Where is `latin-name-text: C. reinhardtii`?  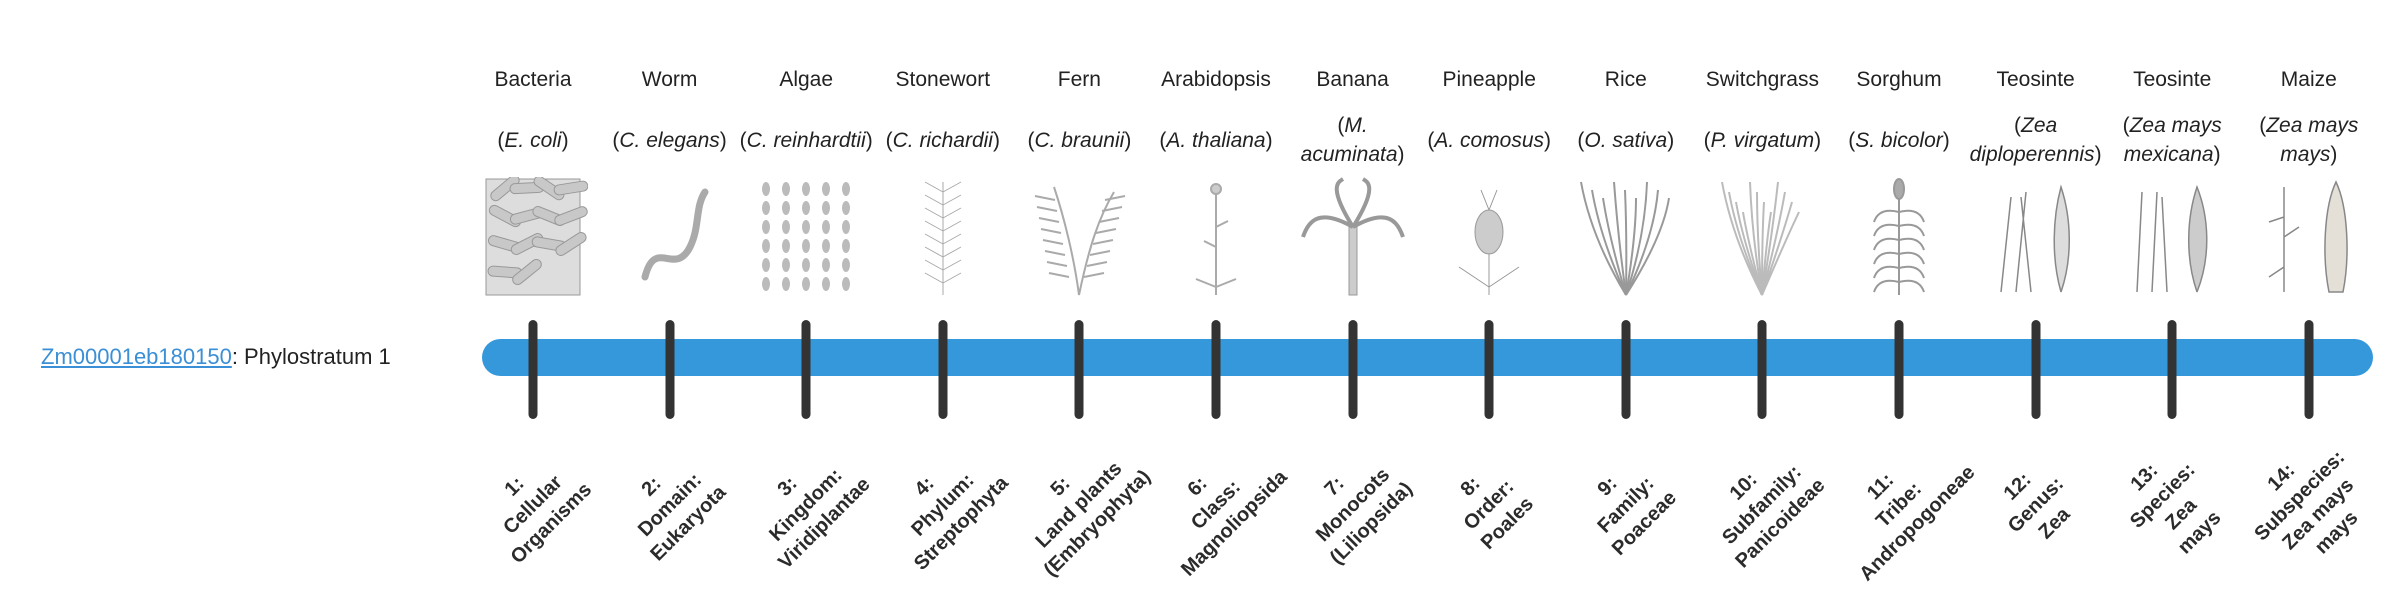
latin-name-text: C. reinhardtii is located at coordinates (806, 140).